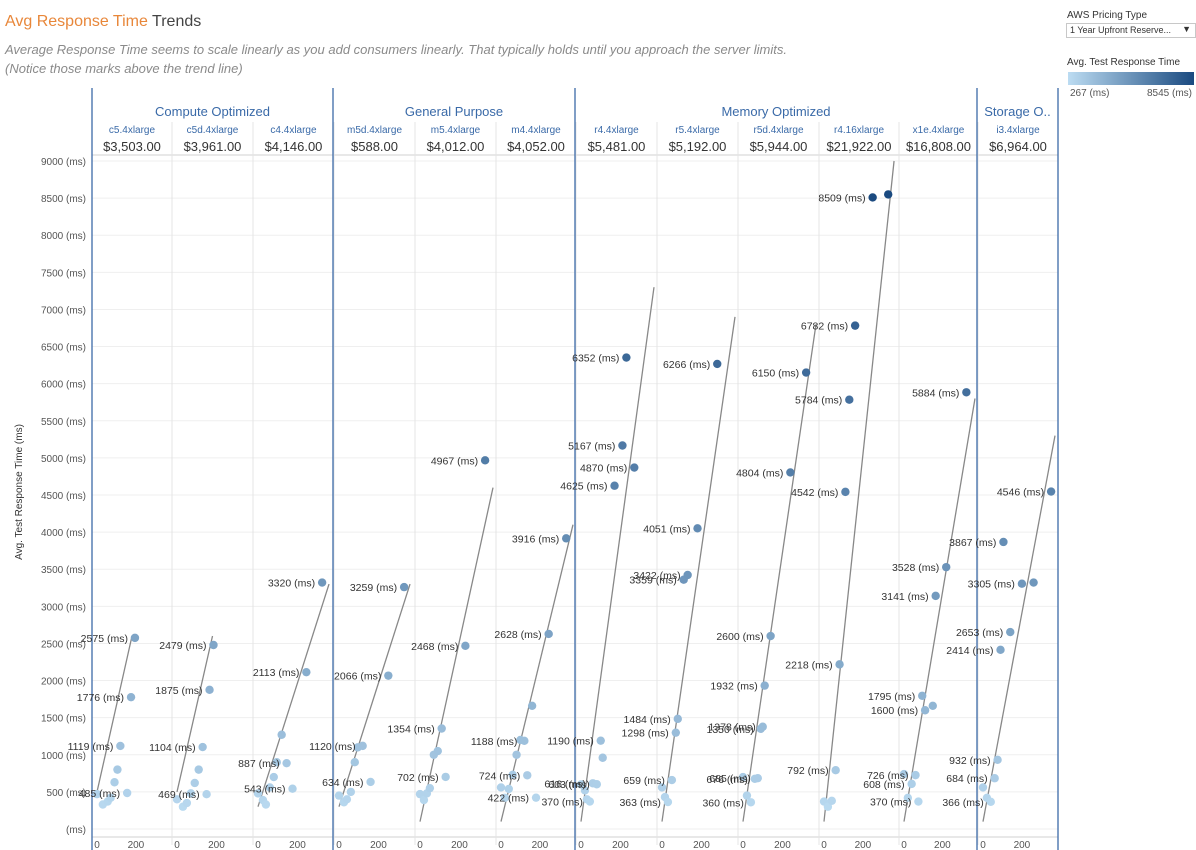  I want to click on data-label: 1932 (ms), so click(733, 687).